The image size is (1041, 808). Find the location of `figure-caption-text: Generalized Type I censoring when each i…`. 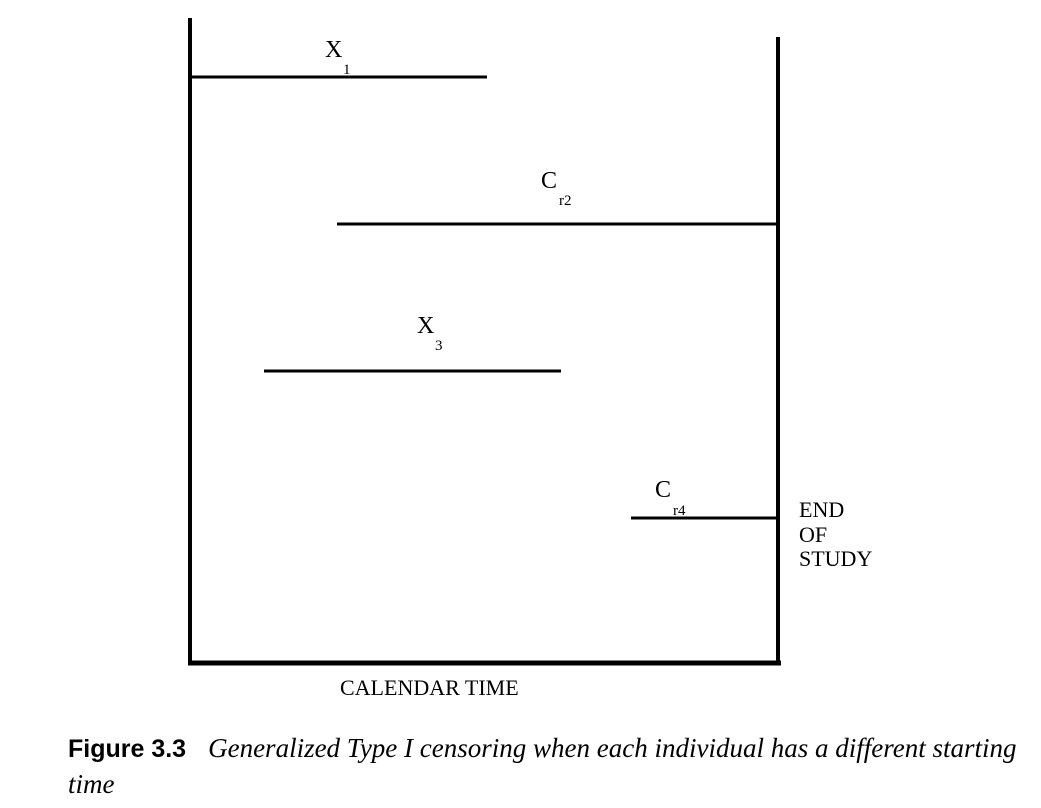

figure-caption-text: Generalized Type I censoring when each i… is located at coordinates (542, 766).